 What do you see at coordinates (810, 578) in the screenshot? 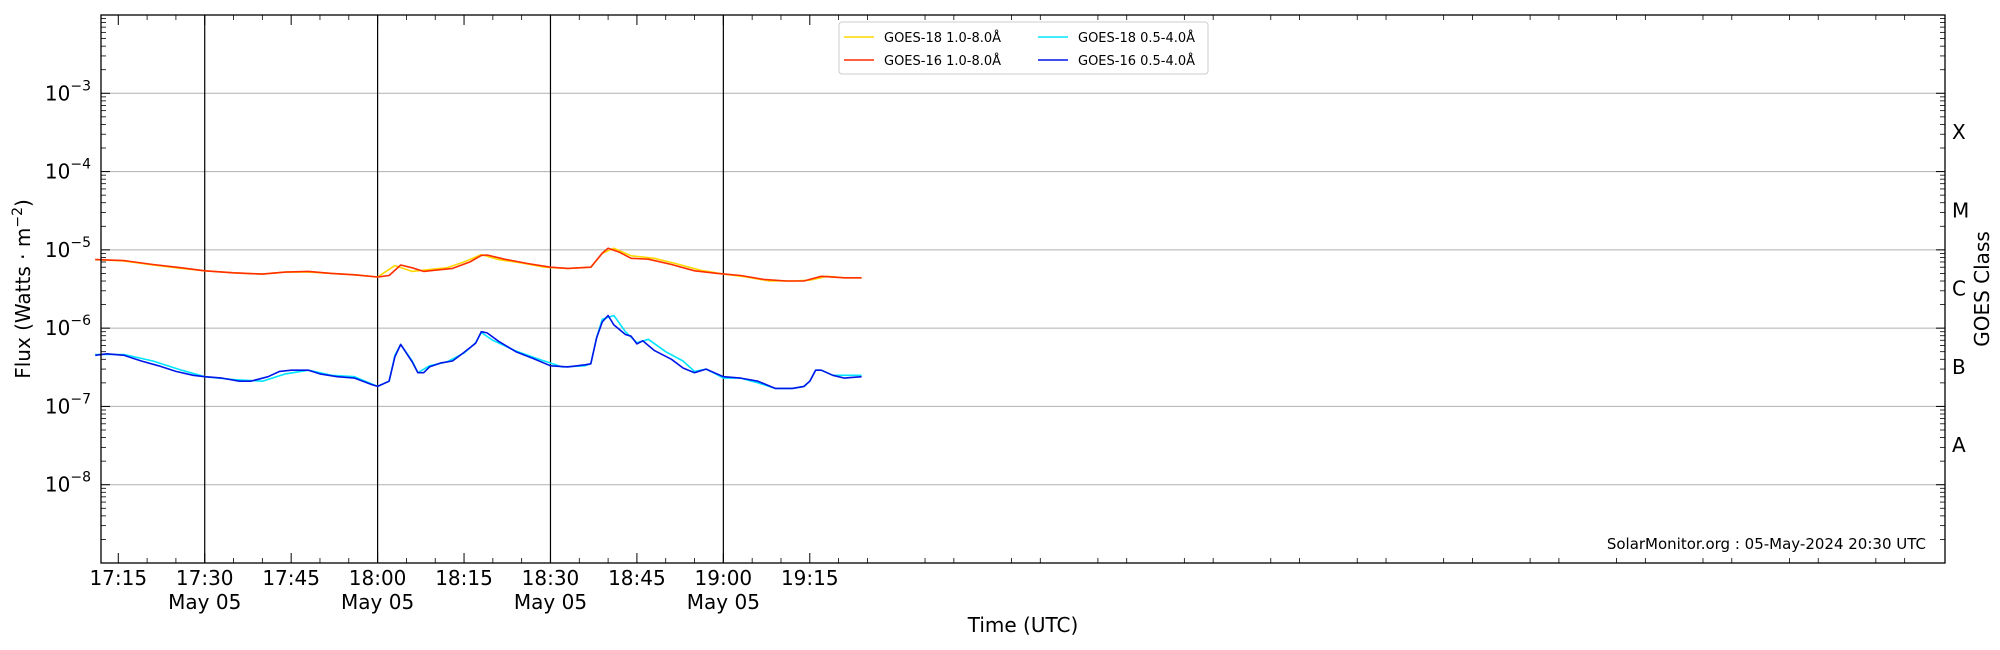
I see `x-tick-label: 19:15` at bounding box center [810, 578].